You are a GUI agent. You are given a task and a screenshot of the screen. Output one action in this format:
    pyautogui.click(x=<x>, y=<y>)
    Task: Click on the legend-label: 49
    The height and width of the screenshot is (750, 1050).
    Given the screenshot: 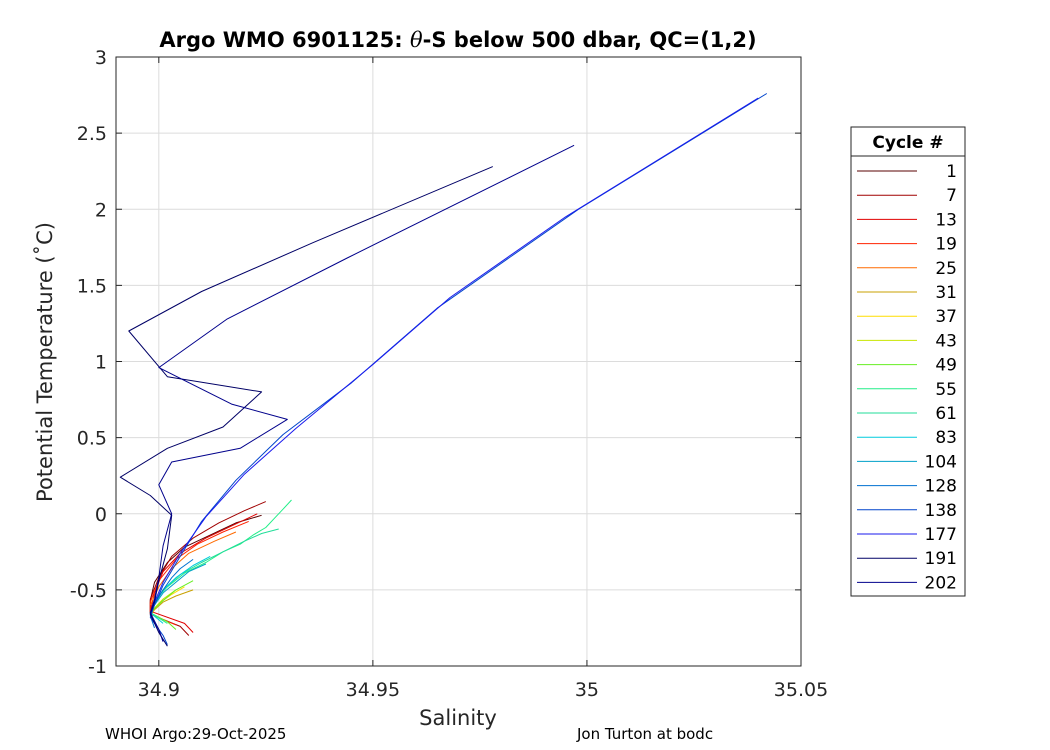 What is the action you would take?
    pyautogui.click(x=946, y=366)
    